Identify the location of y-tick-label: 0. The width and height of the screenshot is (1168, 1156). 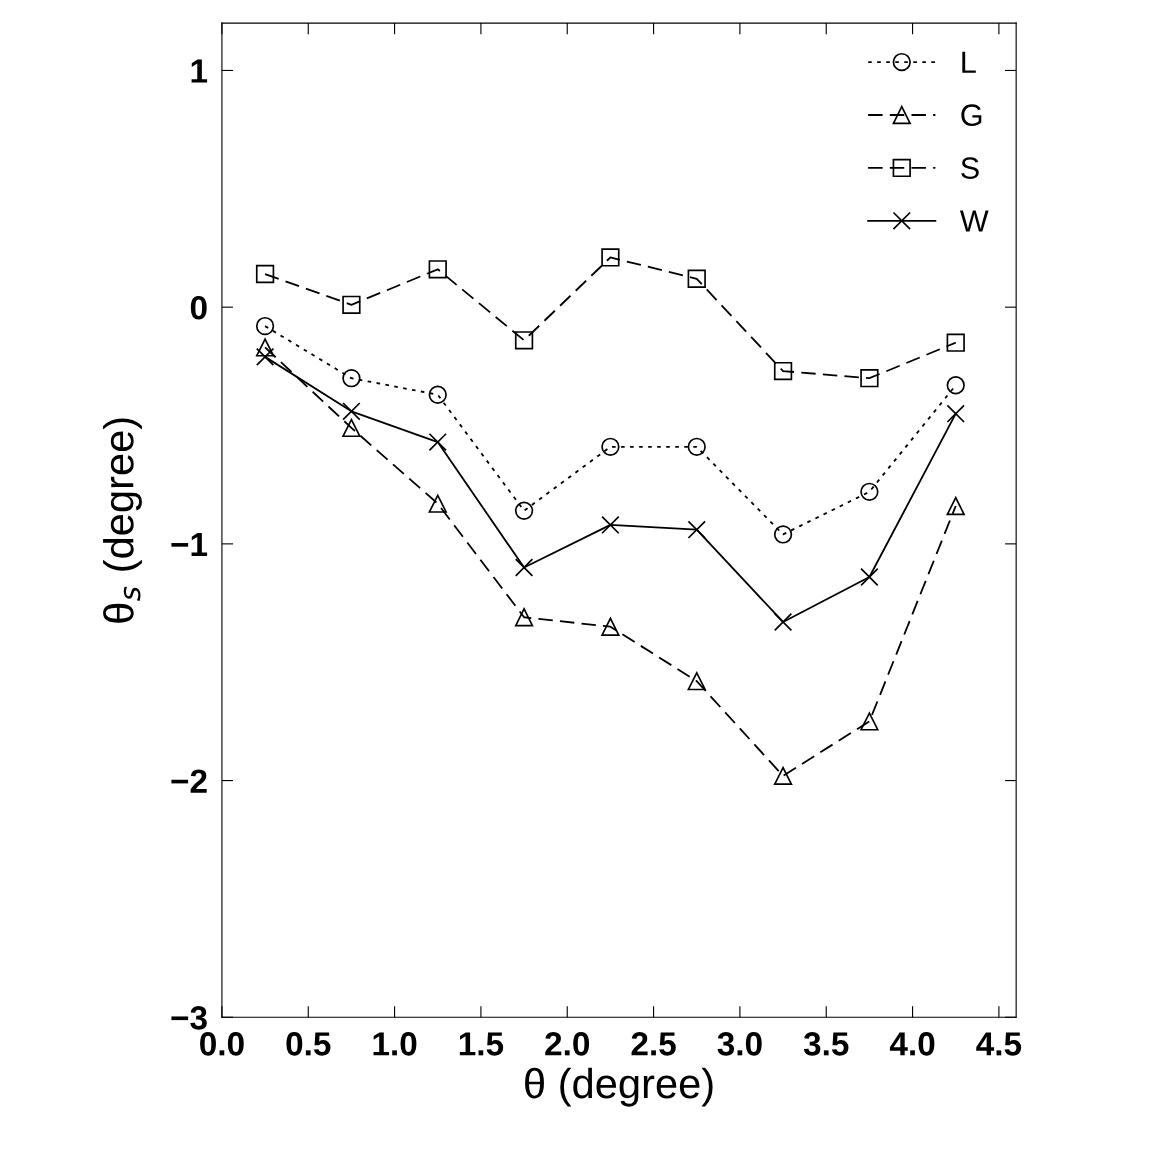
(198, 307).